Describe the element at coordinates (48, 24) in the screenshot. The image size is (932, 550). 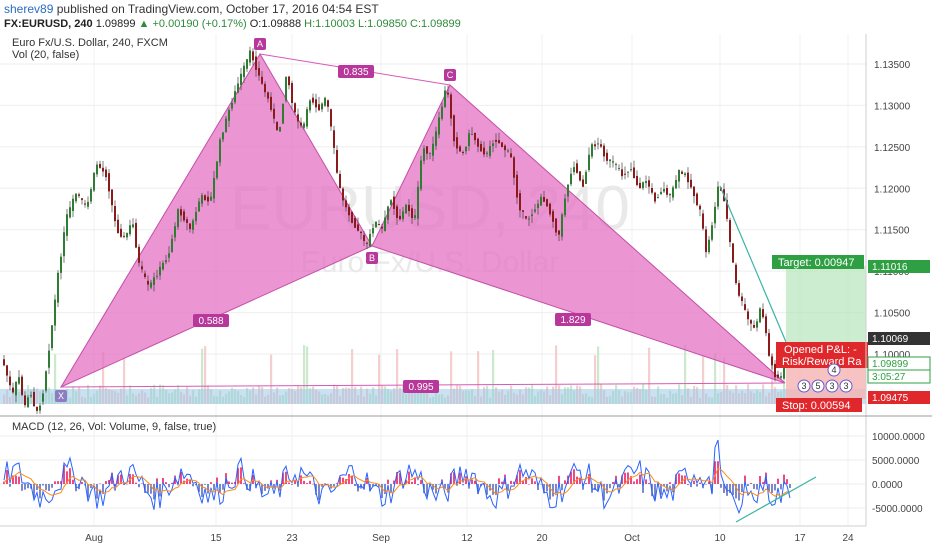
I see `symbol-name: FX:EURUSD, 240` at that location.